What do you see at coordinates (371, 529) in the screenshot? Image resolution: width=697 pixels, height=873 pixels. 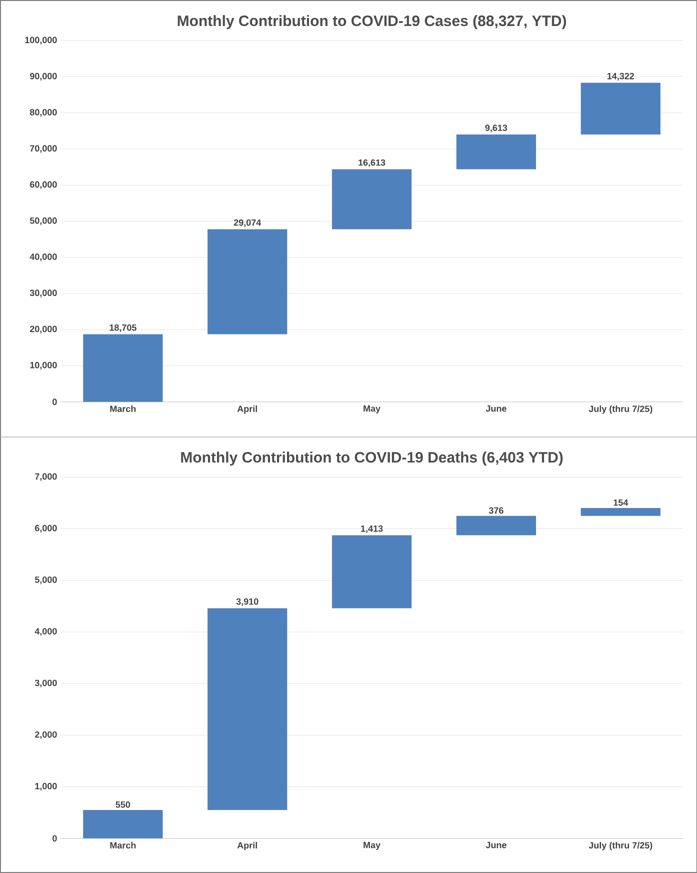 I see `data-label: 1,413` at bounding box center [371, 529].